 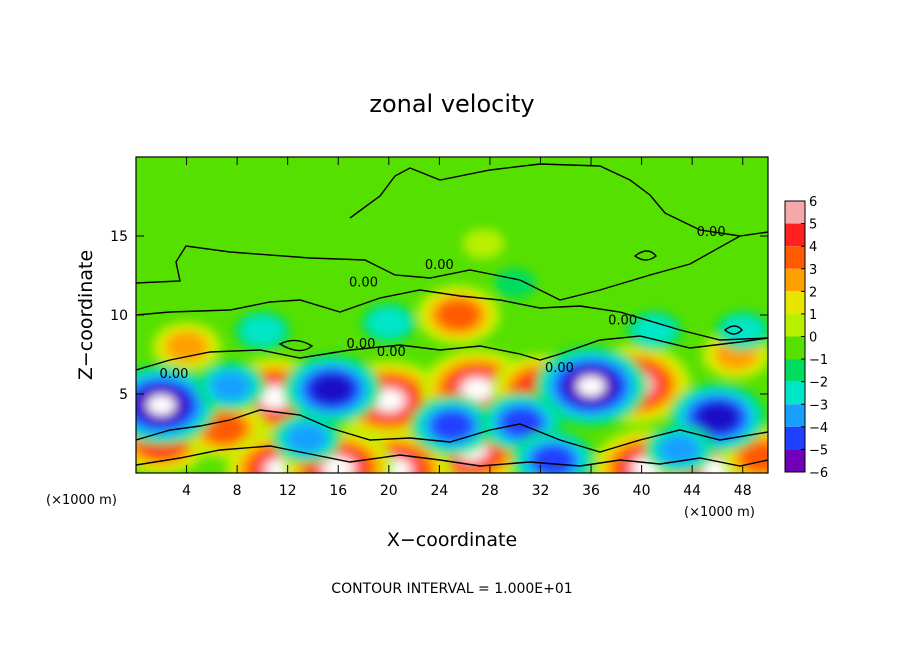 What do you see at coordinates (452, 353) in the screenshot?
I see `contour-lower` at bounding box center [452, 353].